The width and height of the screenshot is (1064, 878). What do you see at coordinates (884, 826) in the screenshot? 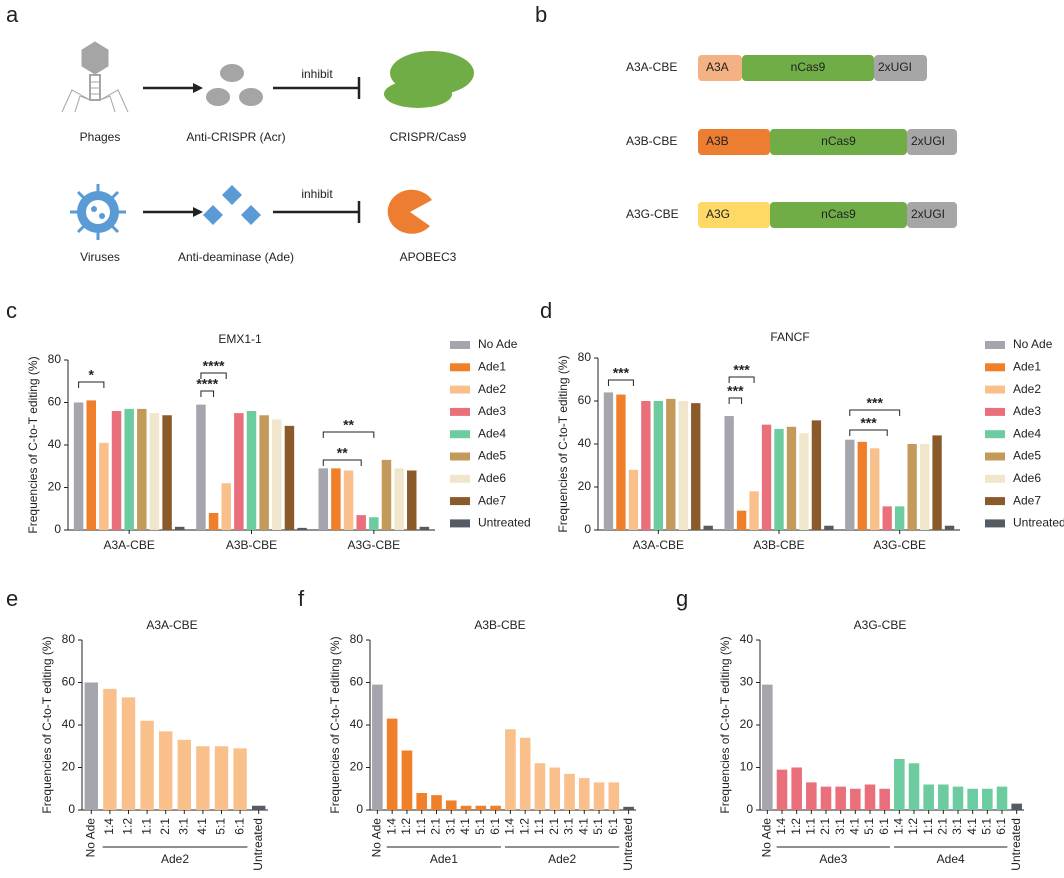
I see `x-tick-label: 6:1` at bounding box center [884, 826].